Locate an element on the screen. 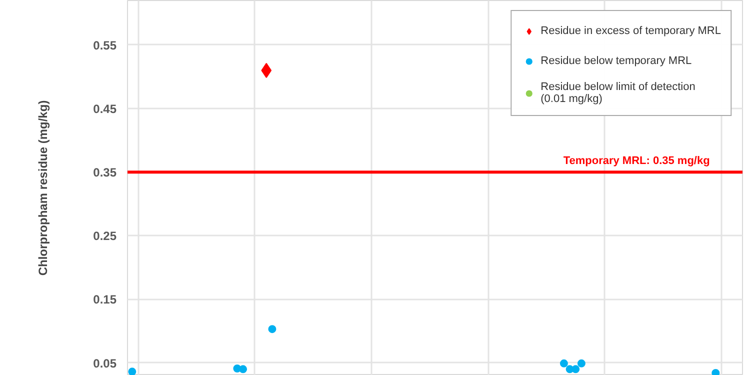  y-tick-label: 0.25 is located at coordinates (105, 236).